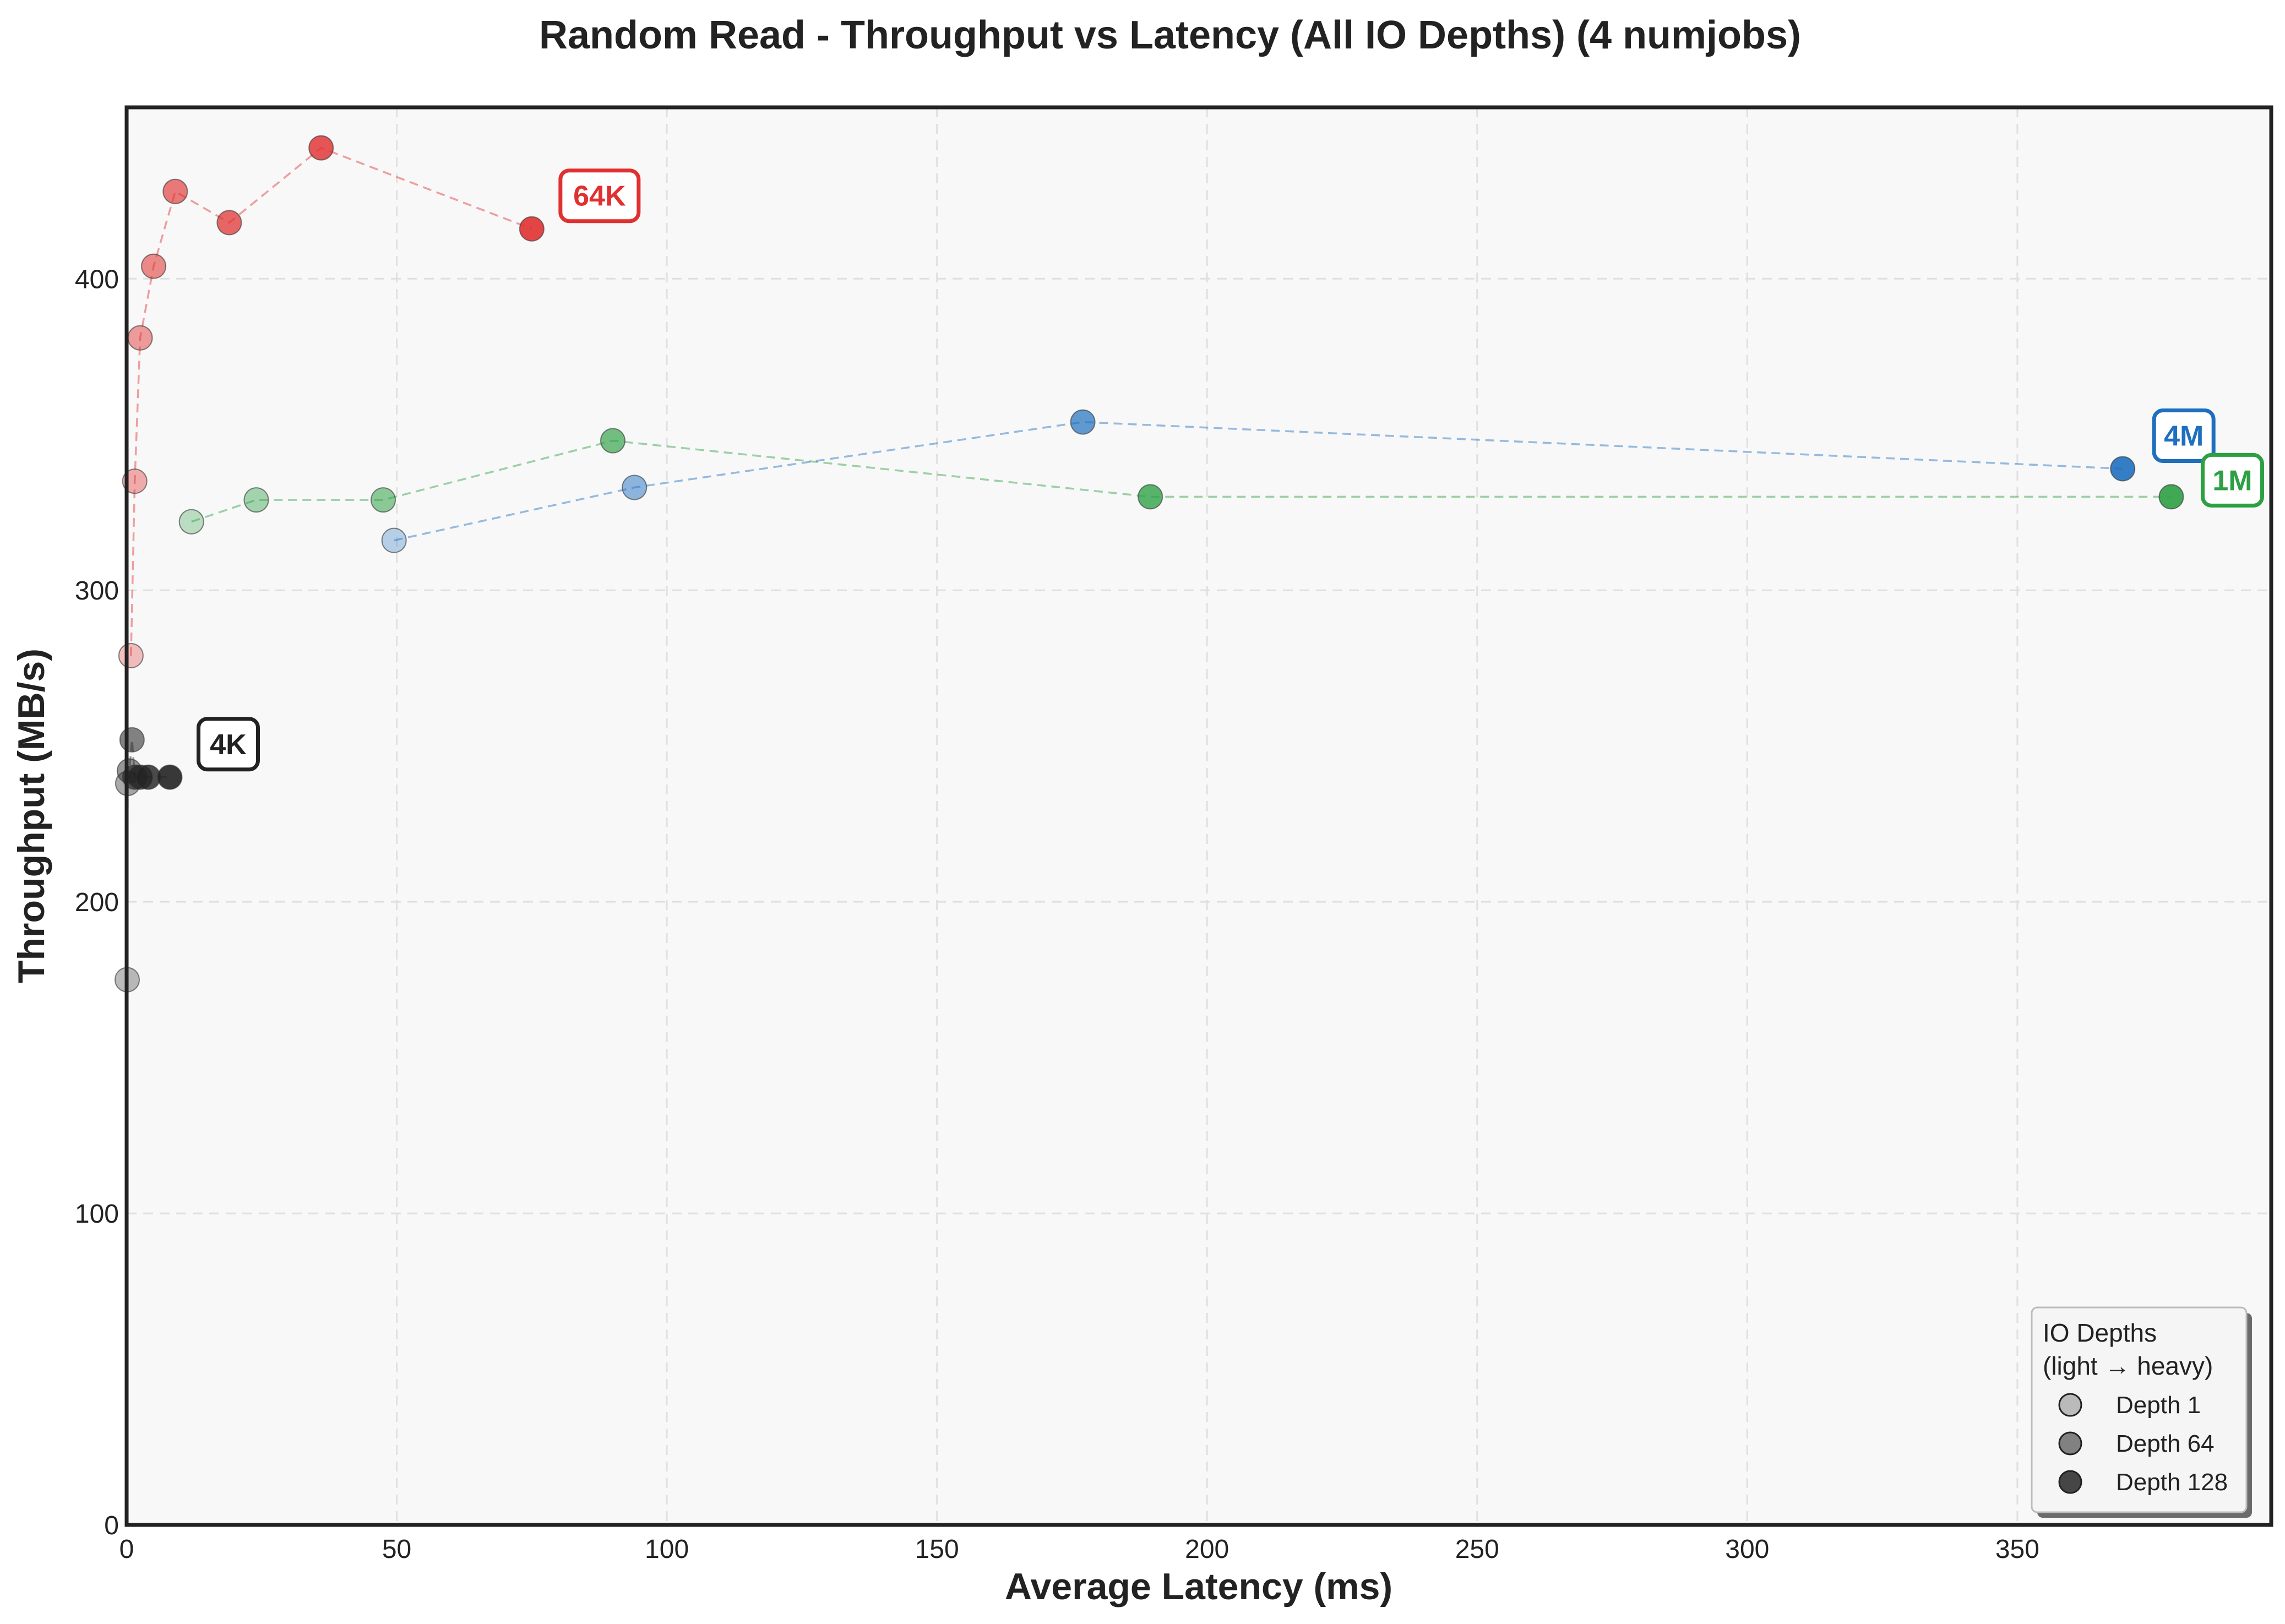 The image size is (2285, 1624). What do you see at coordinates (2165, 1443) in the screenshot?
I see `legend-label: Depth 64` at bounding box center [2165, 1443].